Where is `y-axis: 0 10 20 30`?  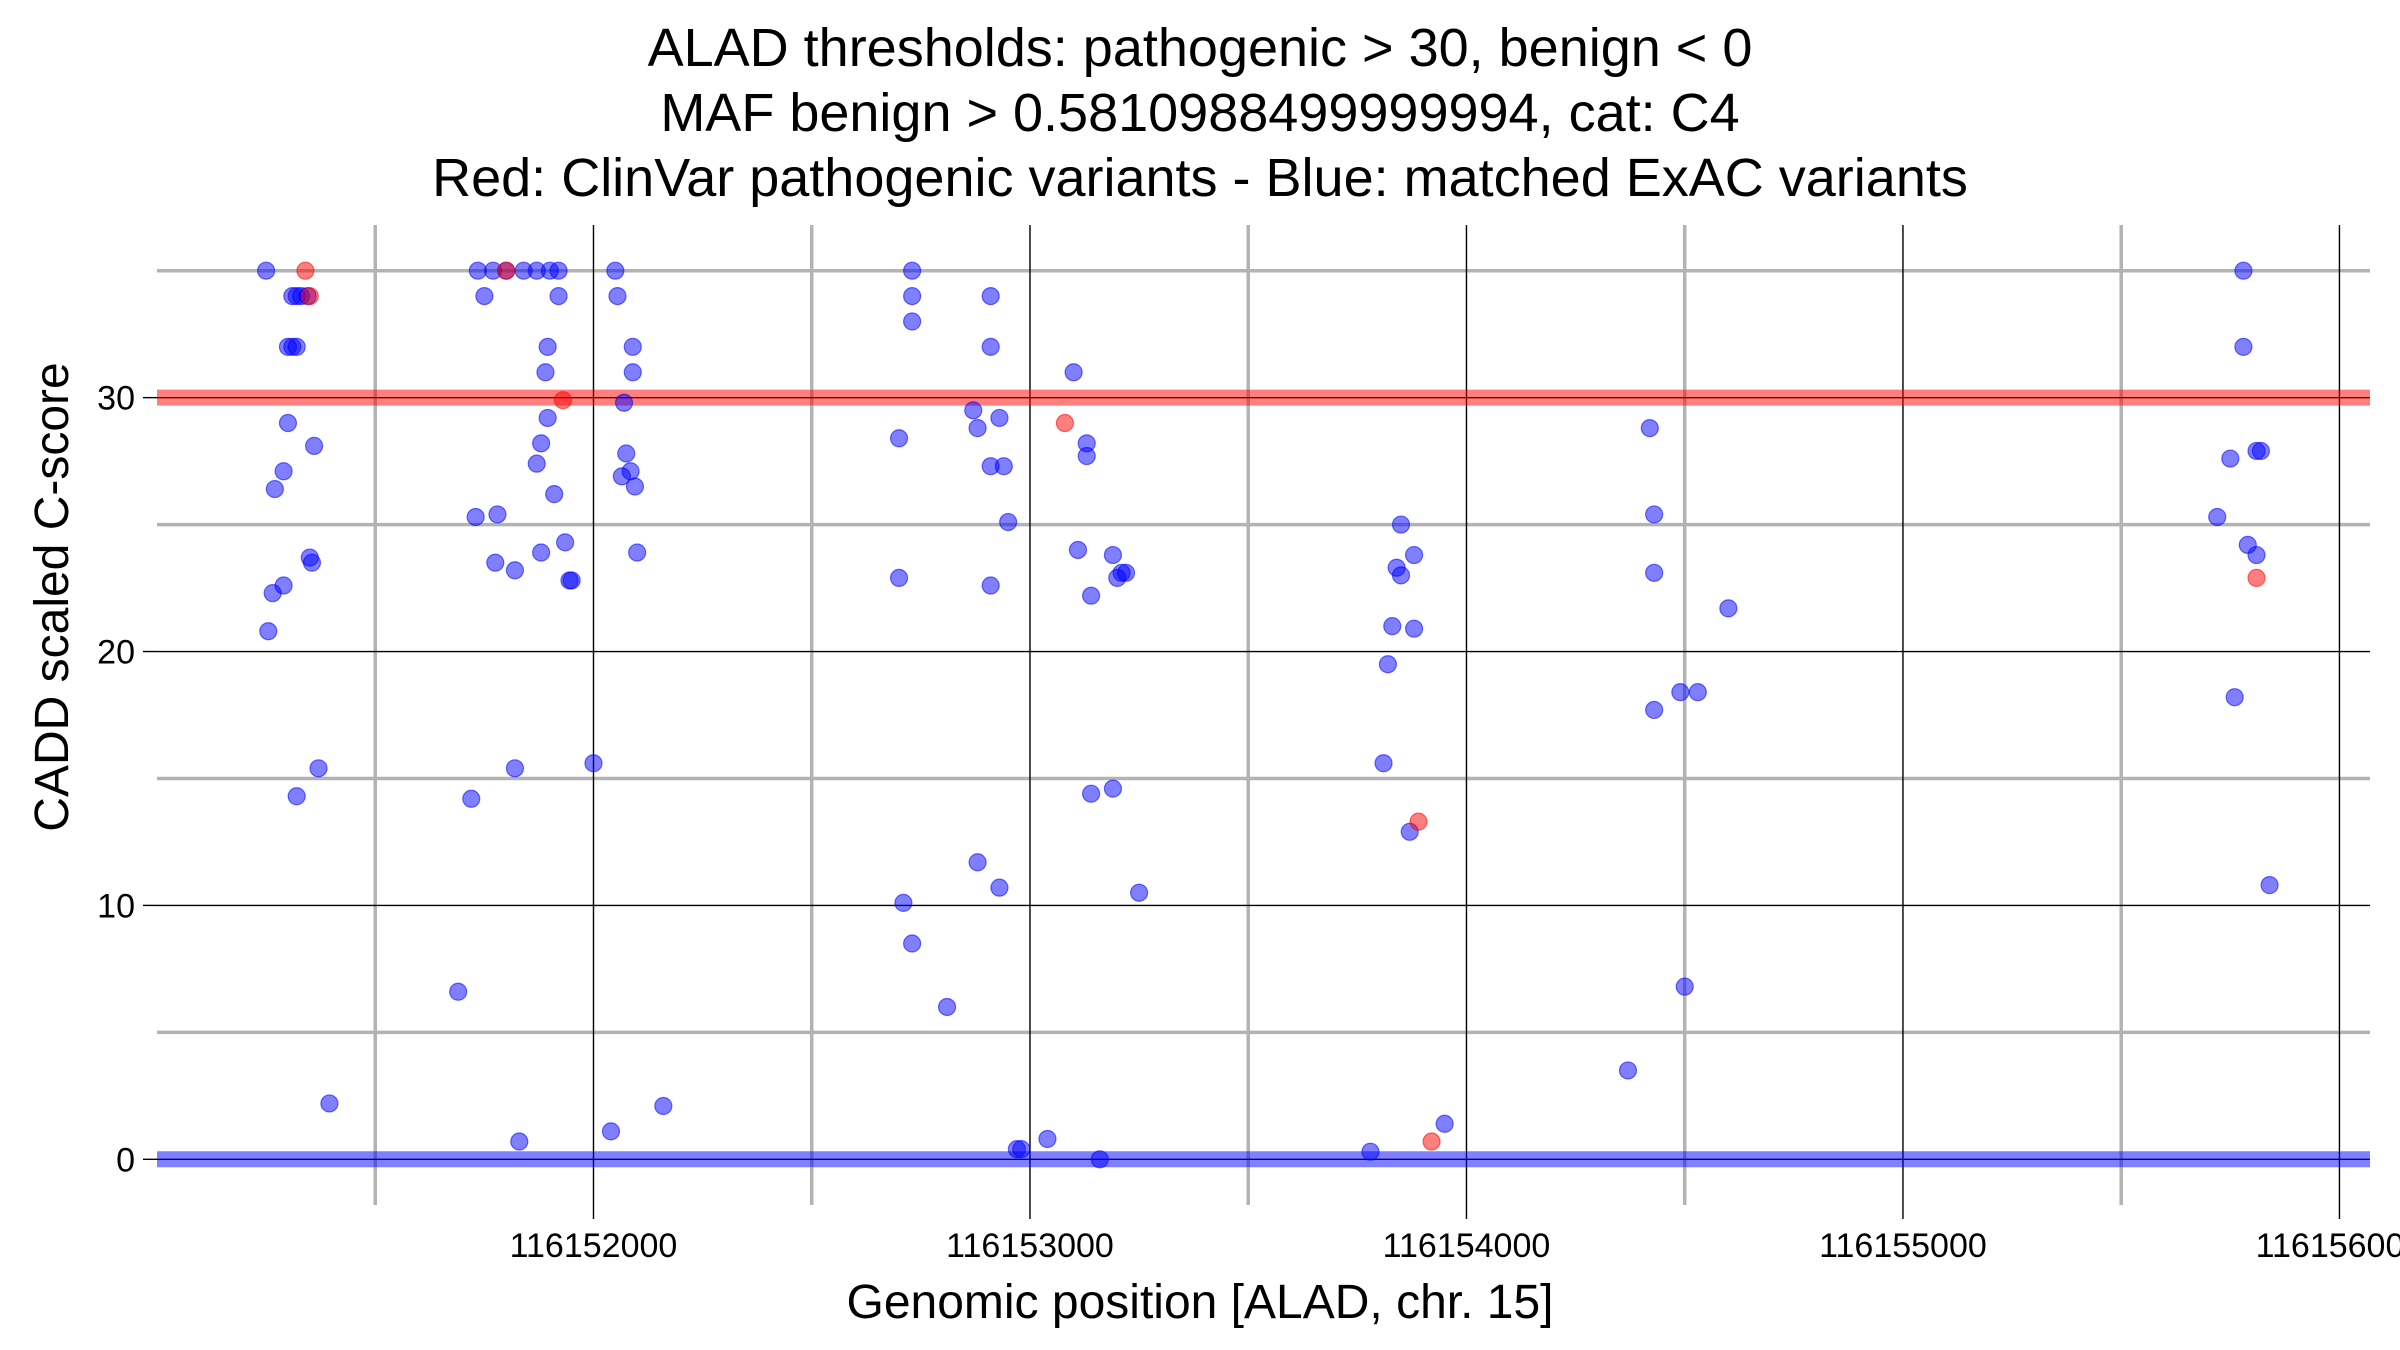
y-axis: 0 10 20 30 is located at coordinates (127, 779).